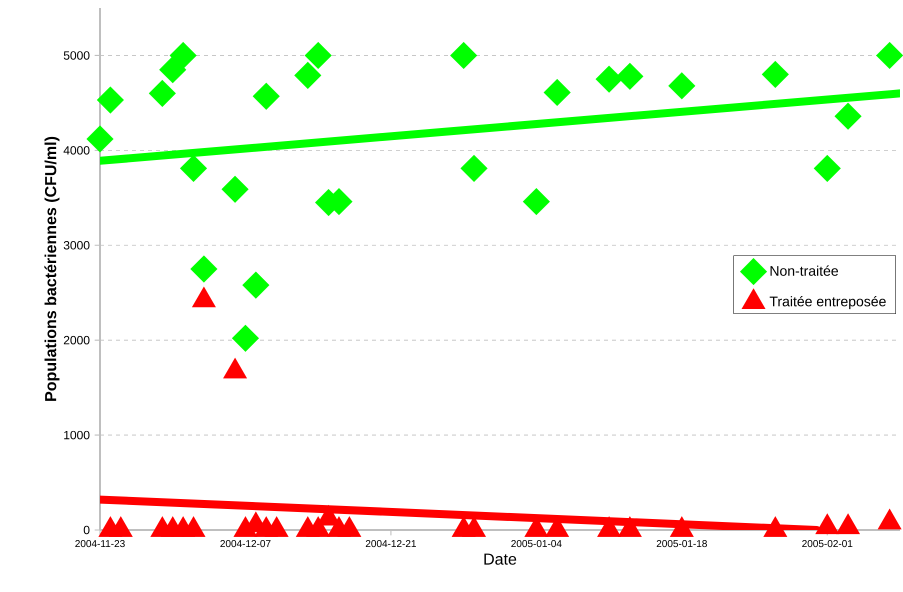 Image resolution: width=903 pixels, height=592 pixels. I want to click on legend-label: Traitée entreposée, so click(828, 303).